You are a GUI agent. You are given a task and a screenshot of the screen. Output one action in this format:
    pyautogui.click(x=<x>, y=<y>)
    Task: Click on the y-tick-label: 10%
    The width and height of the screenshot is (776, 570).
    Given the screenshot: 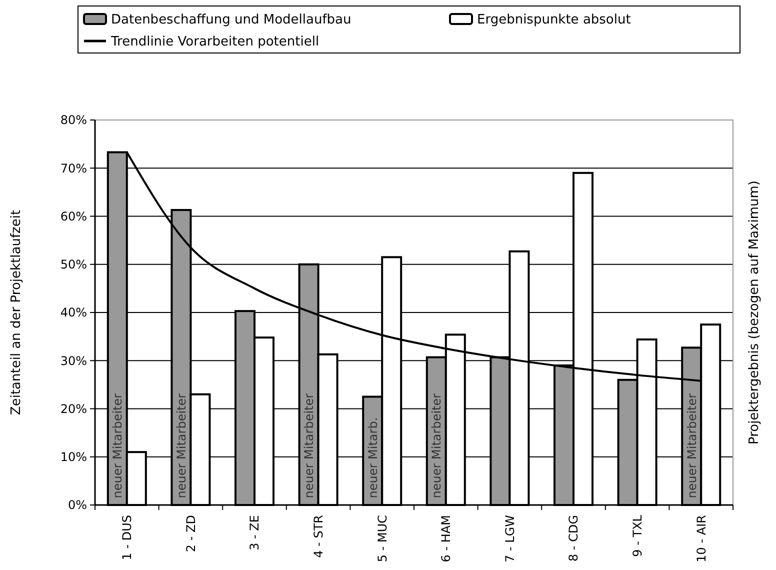 What is the action you would take?
    pyautogui.click(x=73, y=457)
    